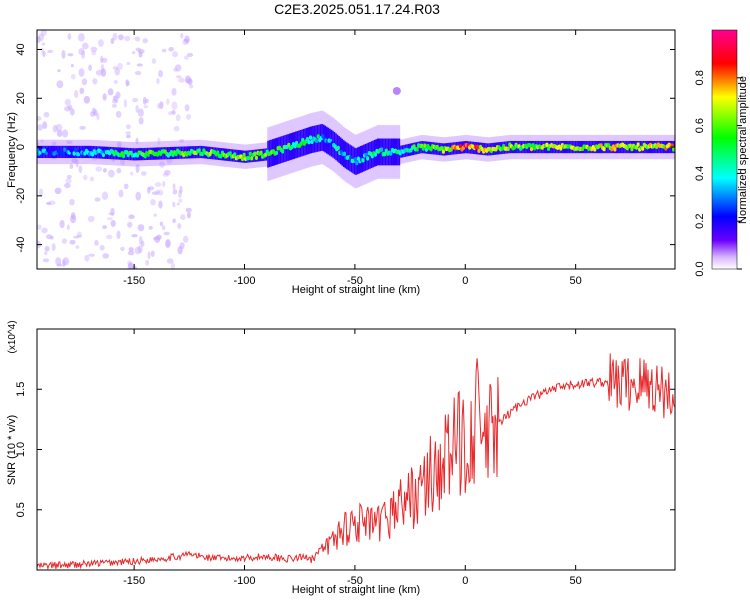 The height and width of the screenshot is (600, 750). I want to click on x-tick-label: 50, so click(576, 281).